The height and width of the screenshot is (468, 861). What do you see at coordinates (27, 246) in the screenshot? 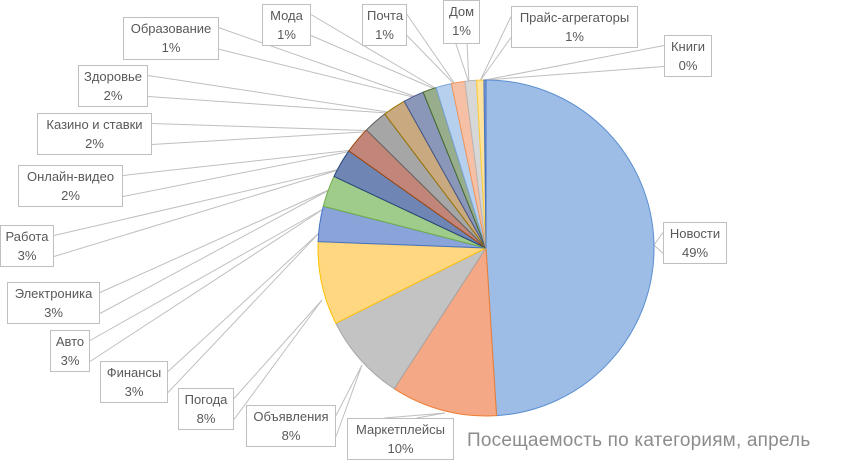
I see `data-label: Работа 3%` at bounding box center [27, 246].